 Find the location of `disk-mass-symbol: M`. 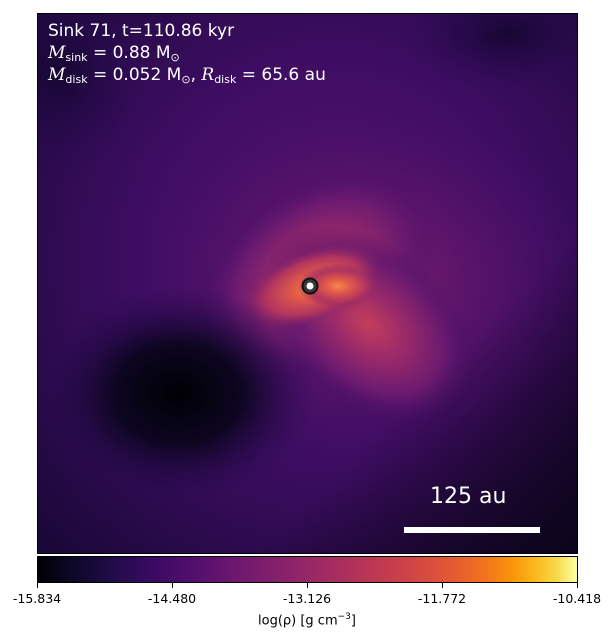

disk-mass-symbol: M is located at coordinates (57, 75).